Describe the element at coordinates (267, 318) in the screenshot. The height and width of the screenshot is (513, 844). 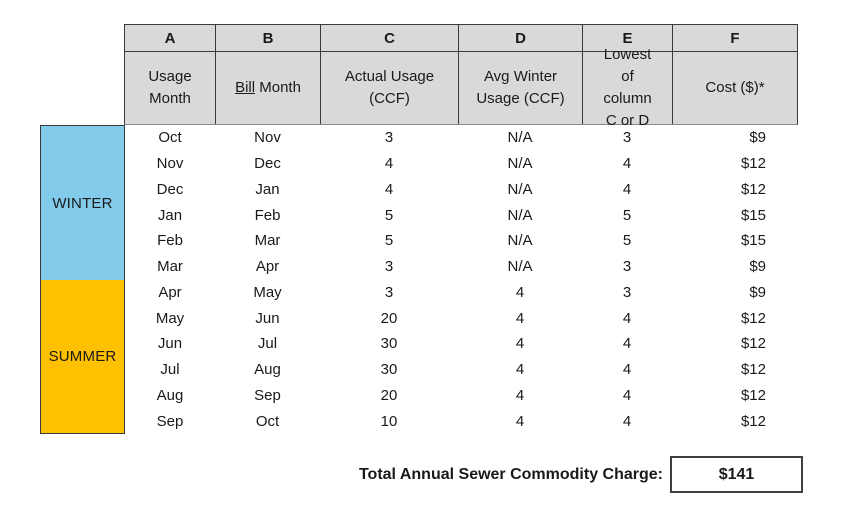
I see `cell-bill-month: Jun` at that location.